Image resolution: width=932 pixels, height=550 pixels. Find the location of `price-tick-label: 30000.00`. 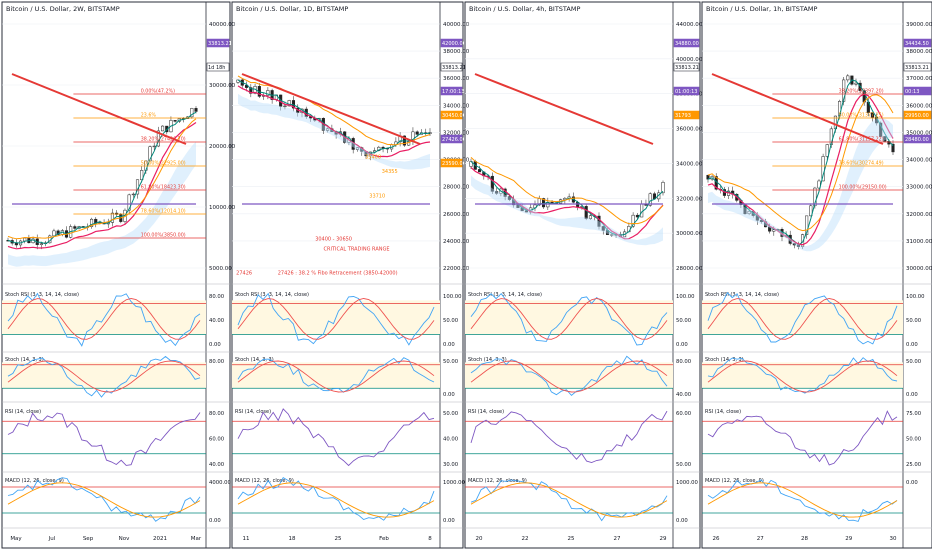

price-tick-label: 30000.00 is located at coordinates (689, 234).